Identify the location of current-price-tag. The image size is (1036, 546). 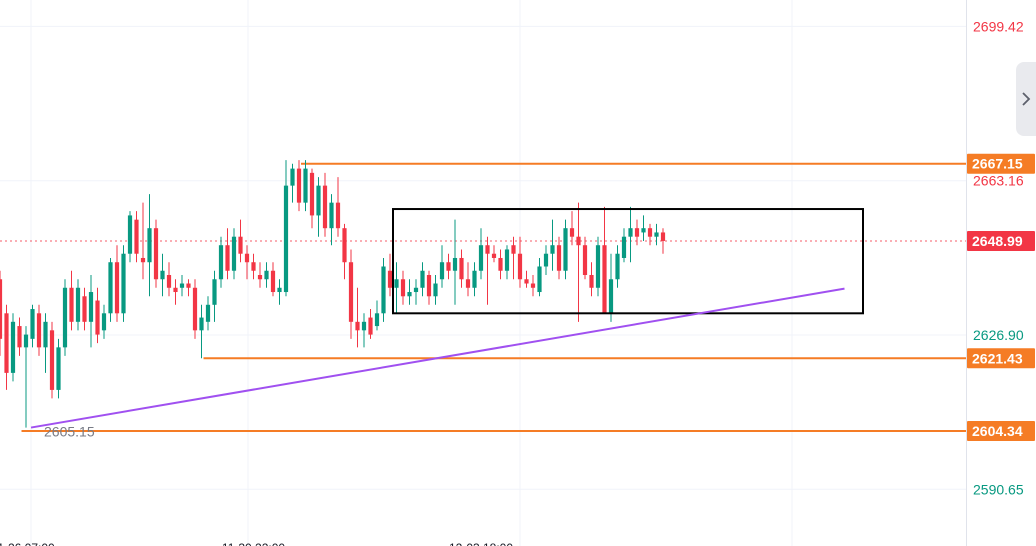
(1001, 240).